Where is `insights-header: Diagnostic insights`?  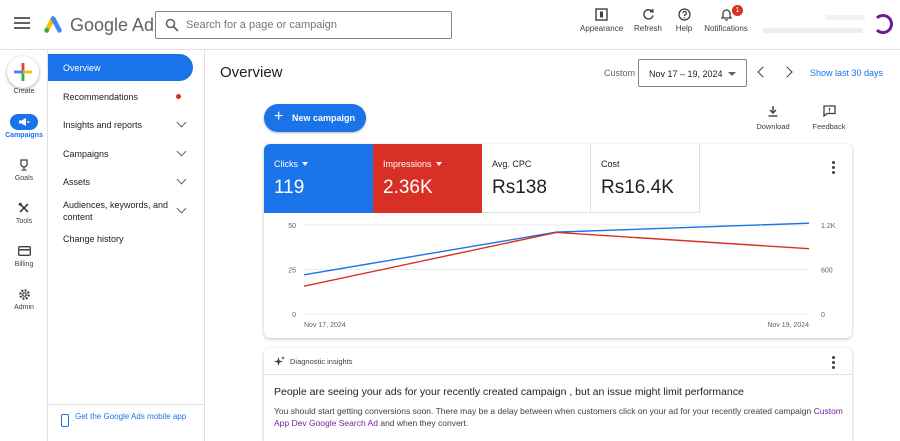
insights-header: Diagnostic insights is located at coordinates (558, 361).